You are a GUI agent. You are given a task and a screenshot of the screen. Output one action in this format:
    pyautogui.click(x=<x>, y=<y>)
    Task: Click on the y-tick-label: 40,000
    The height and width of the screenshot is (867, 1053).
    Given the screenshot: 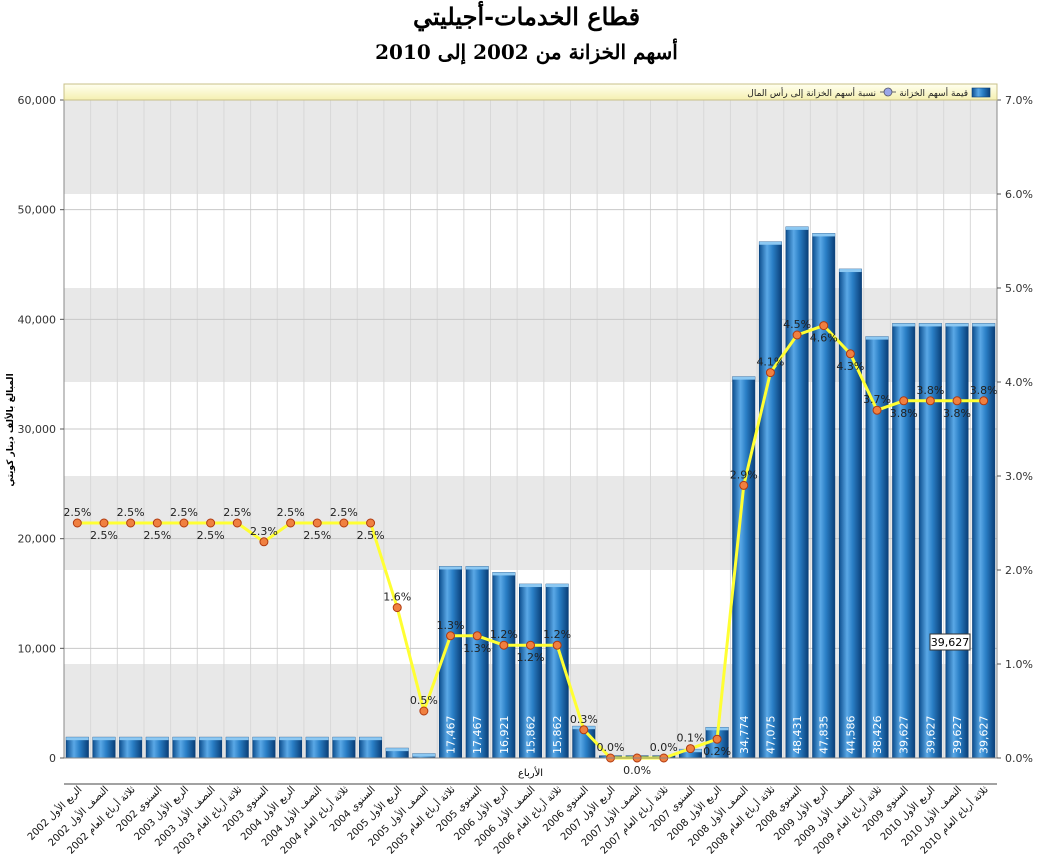 What is the action you would take?
    pyautogui.click(x=37, y=319)
    